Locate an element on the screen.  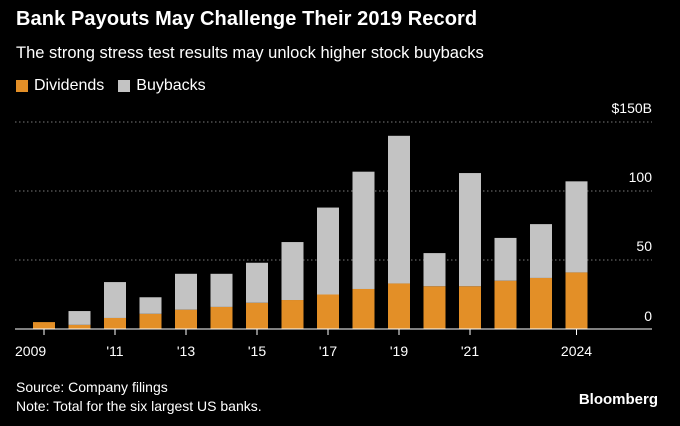
bar-buybacks-2018 is located at coordinates (363, 230).